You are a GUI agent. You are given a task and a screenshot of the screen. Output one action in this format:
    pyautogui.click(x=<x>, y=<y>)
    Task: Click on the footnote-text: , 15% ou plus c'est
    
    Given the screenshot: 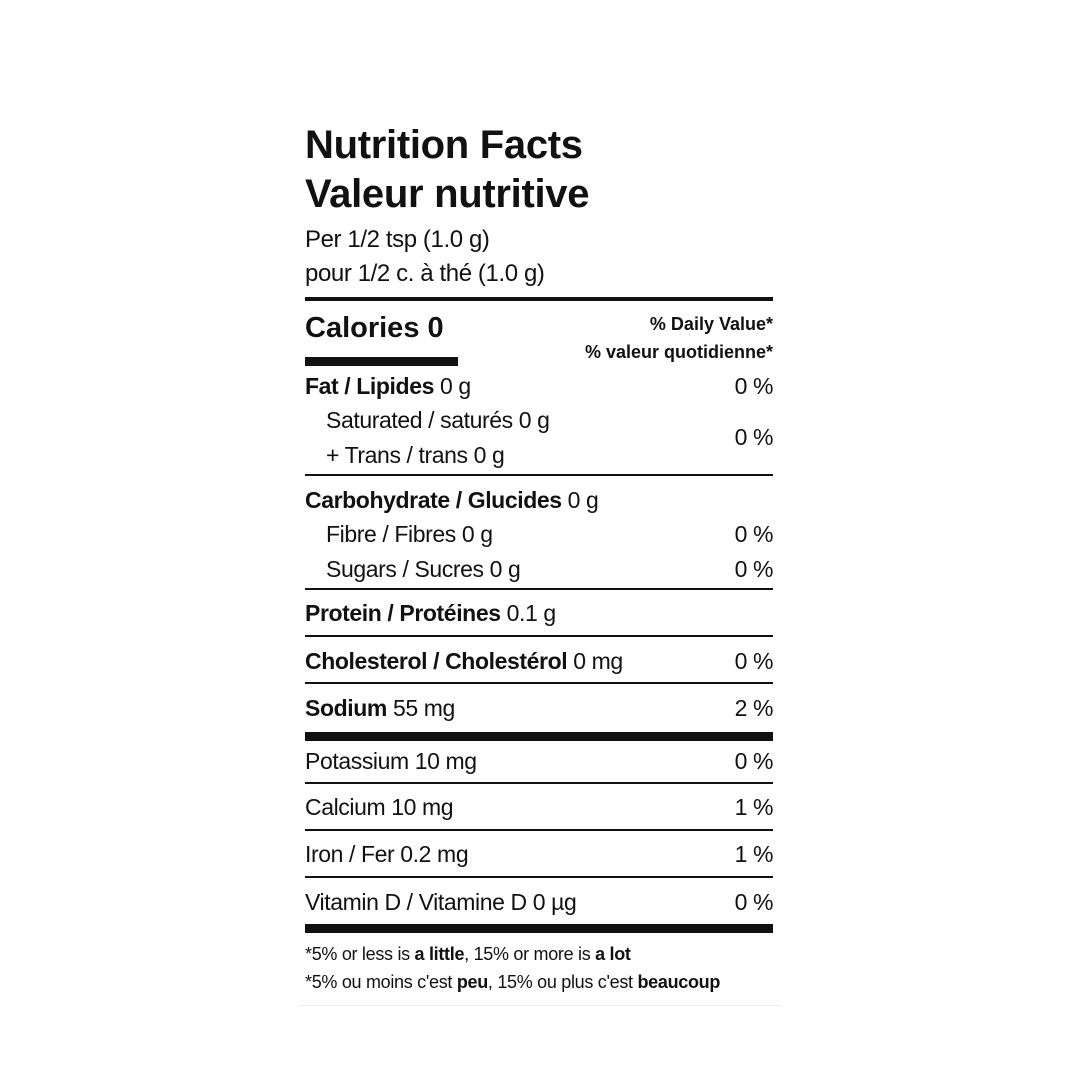 What is the action you would take?
    pyautogui.click(x=562, y=982)
    